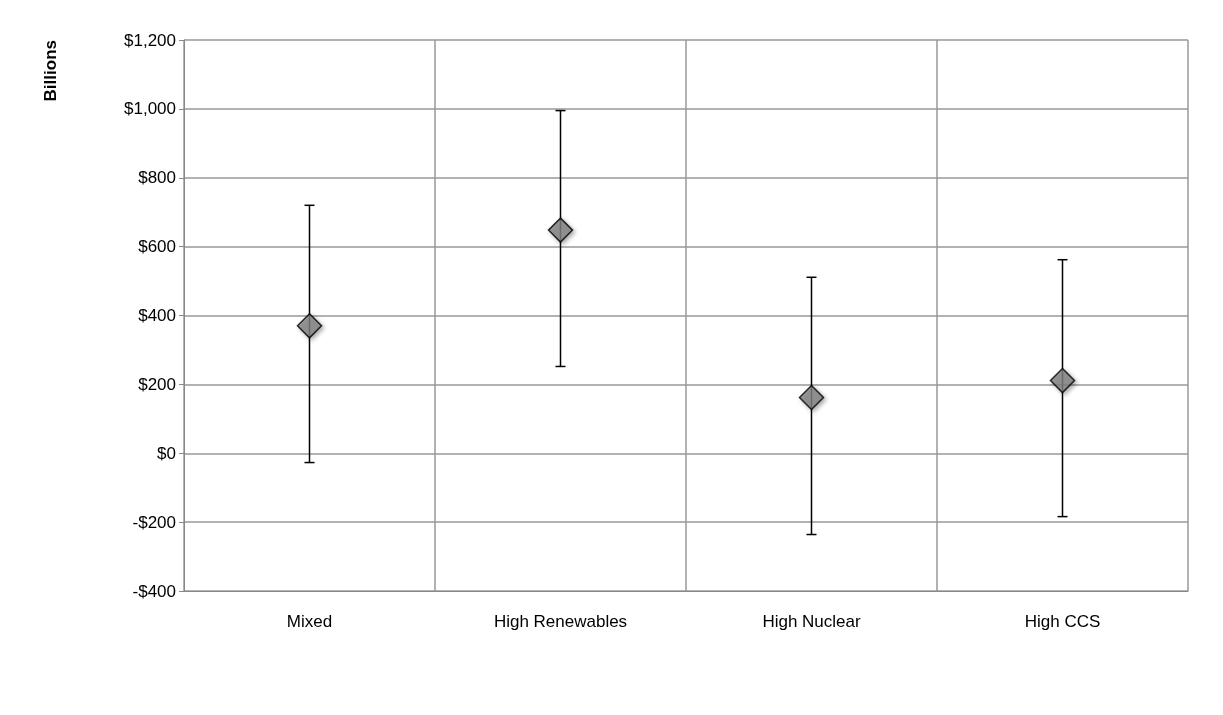 This screenshot has height=715, width=1223. Describe the element at coordinates (150, 109) in the screenshot. I see `y-tick-label: $1,000` at that location.